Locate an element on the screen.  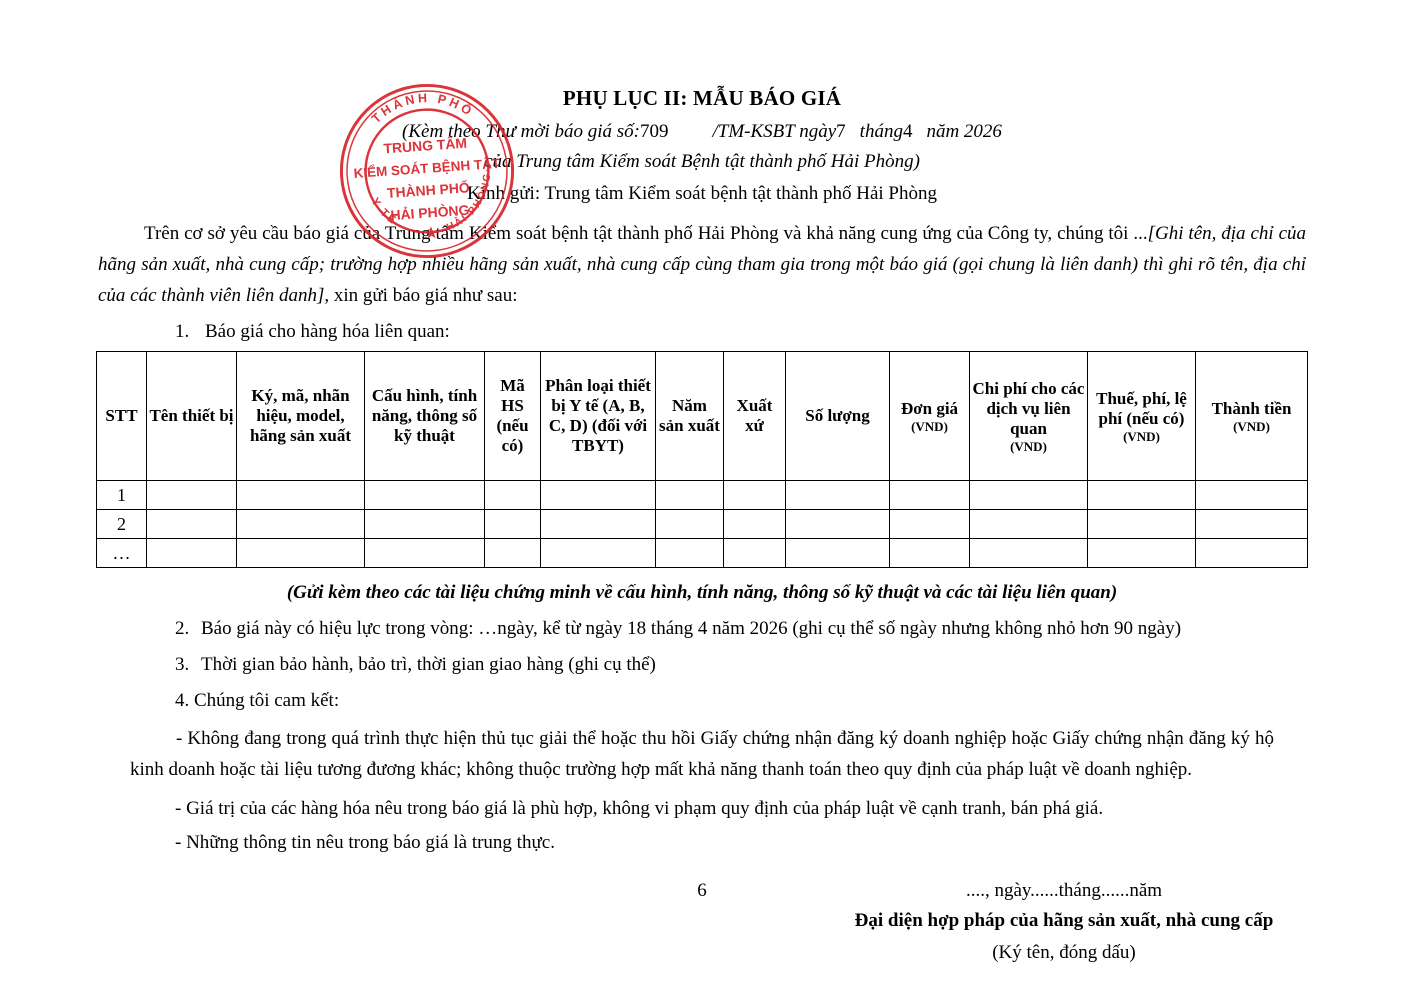
col-header-thue-phi: Thuế, phí, lệ phí (nếu có) (VND) is located at coordinates (1141, 416).